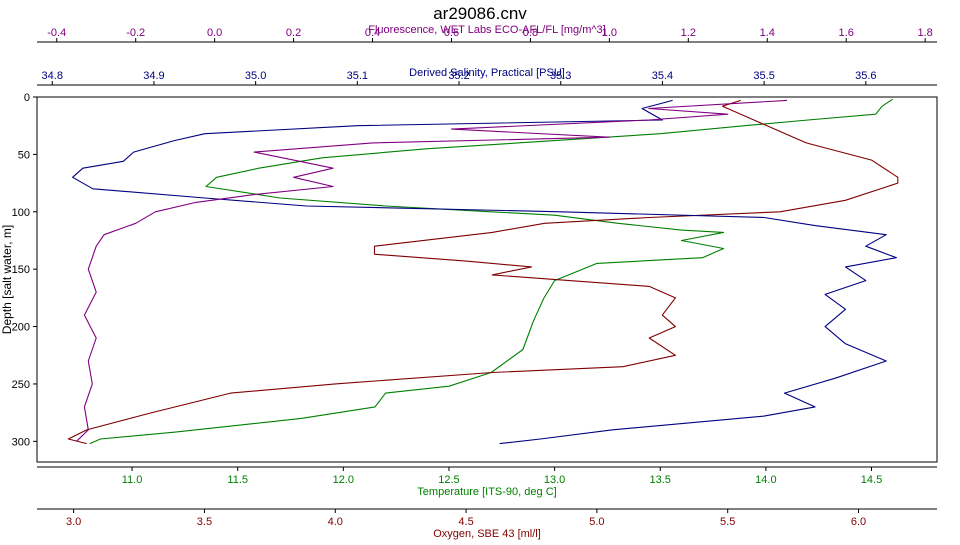  What do you see at coordinates (765, 480) in the screenshot?
I see `temperature-tick-label: 14.0` at bounding box center [765, 480].